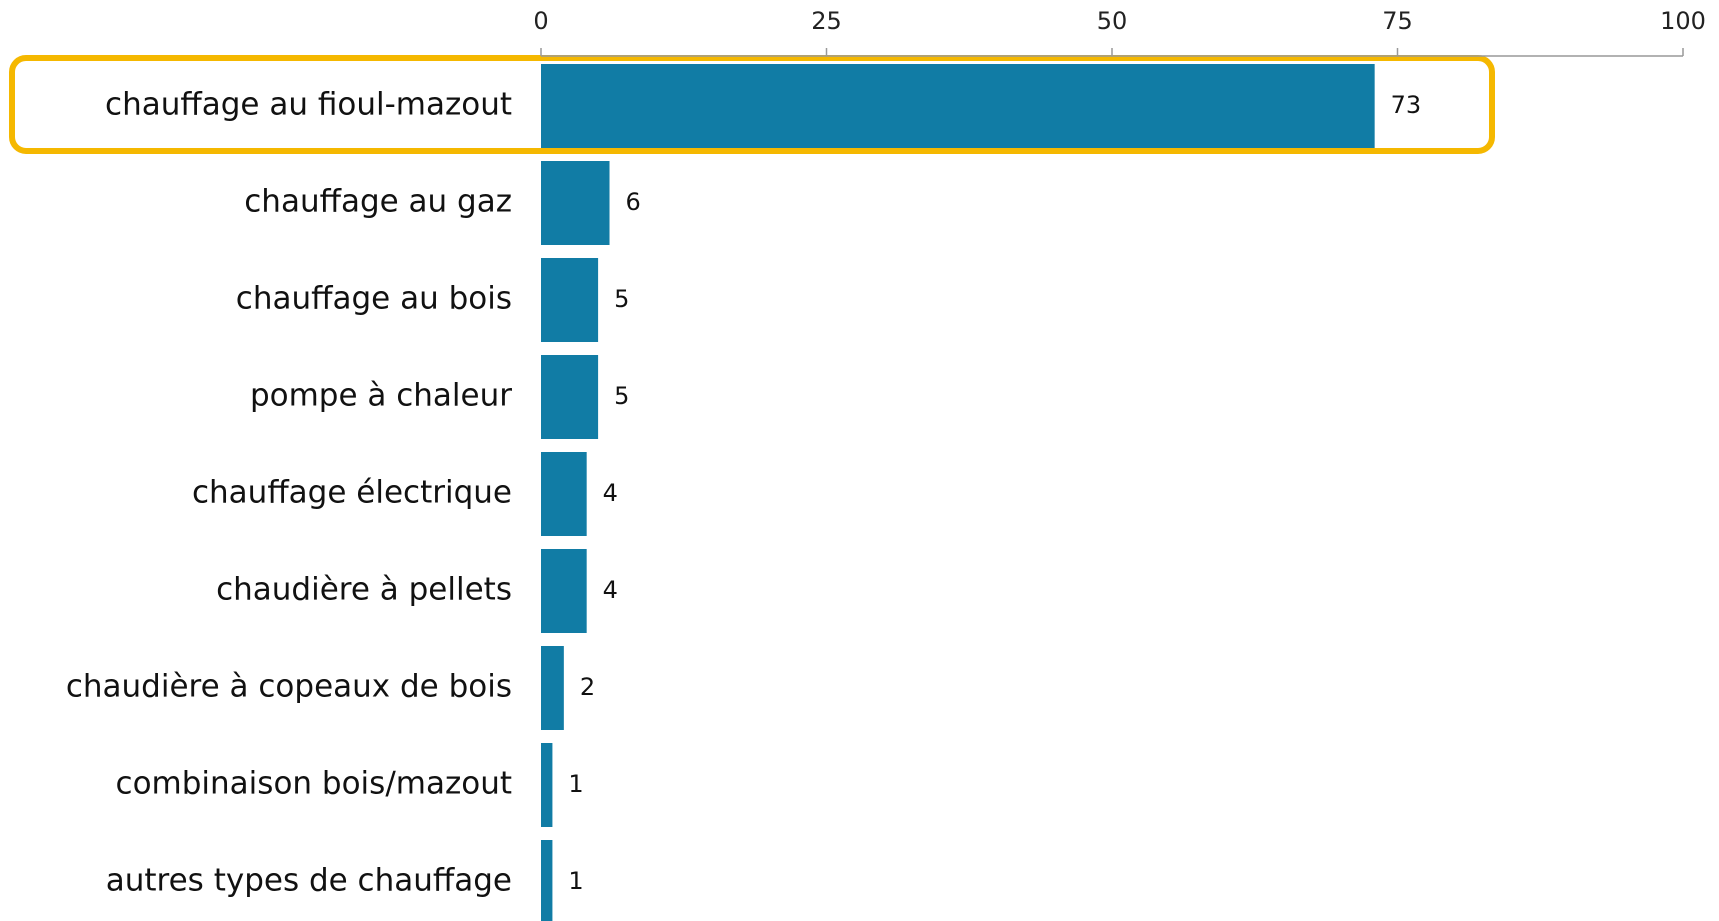 This screenshot has height=921, width=1719. Describe the element at coordinates (1397, 21) in the screenshot. I see `x-tick-label: 75` at that location.